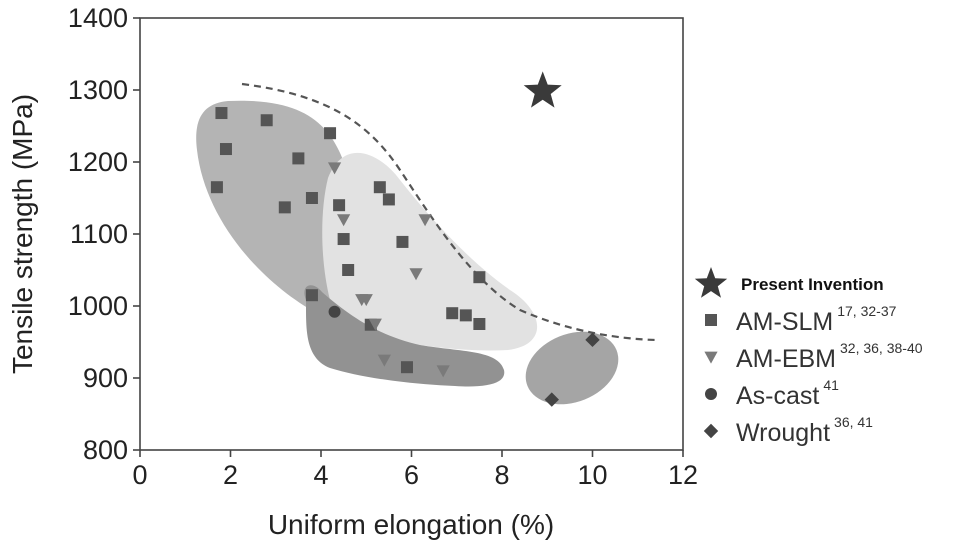 Image resolution: width=960 pixels, height=544 pixels. What do you see at coordinates (404, 336) in the screenshot?
I see `as-cast-region` at bounding box center [404, 336].